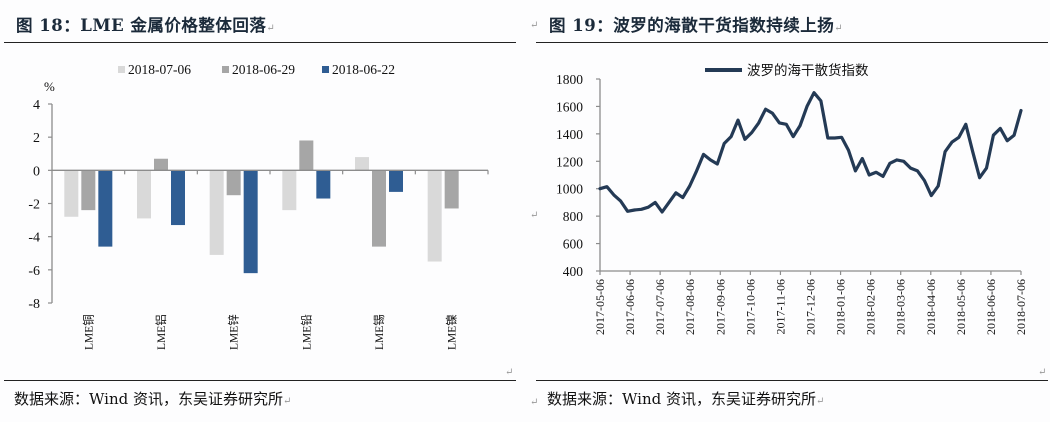  Describe the element at coordinates (48, 25) in the screenshot. I see `figure-18-label: 图 18：` at that location.